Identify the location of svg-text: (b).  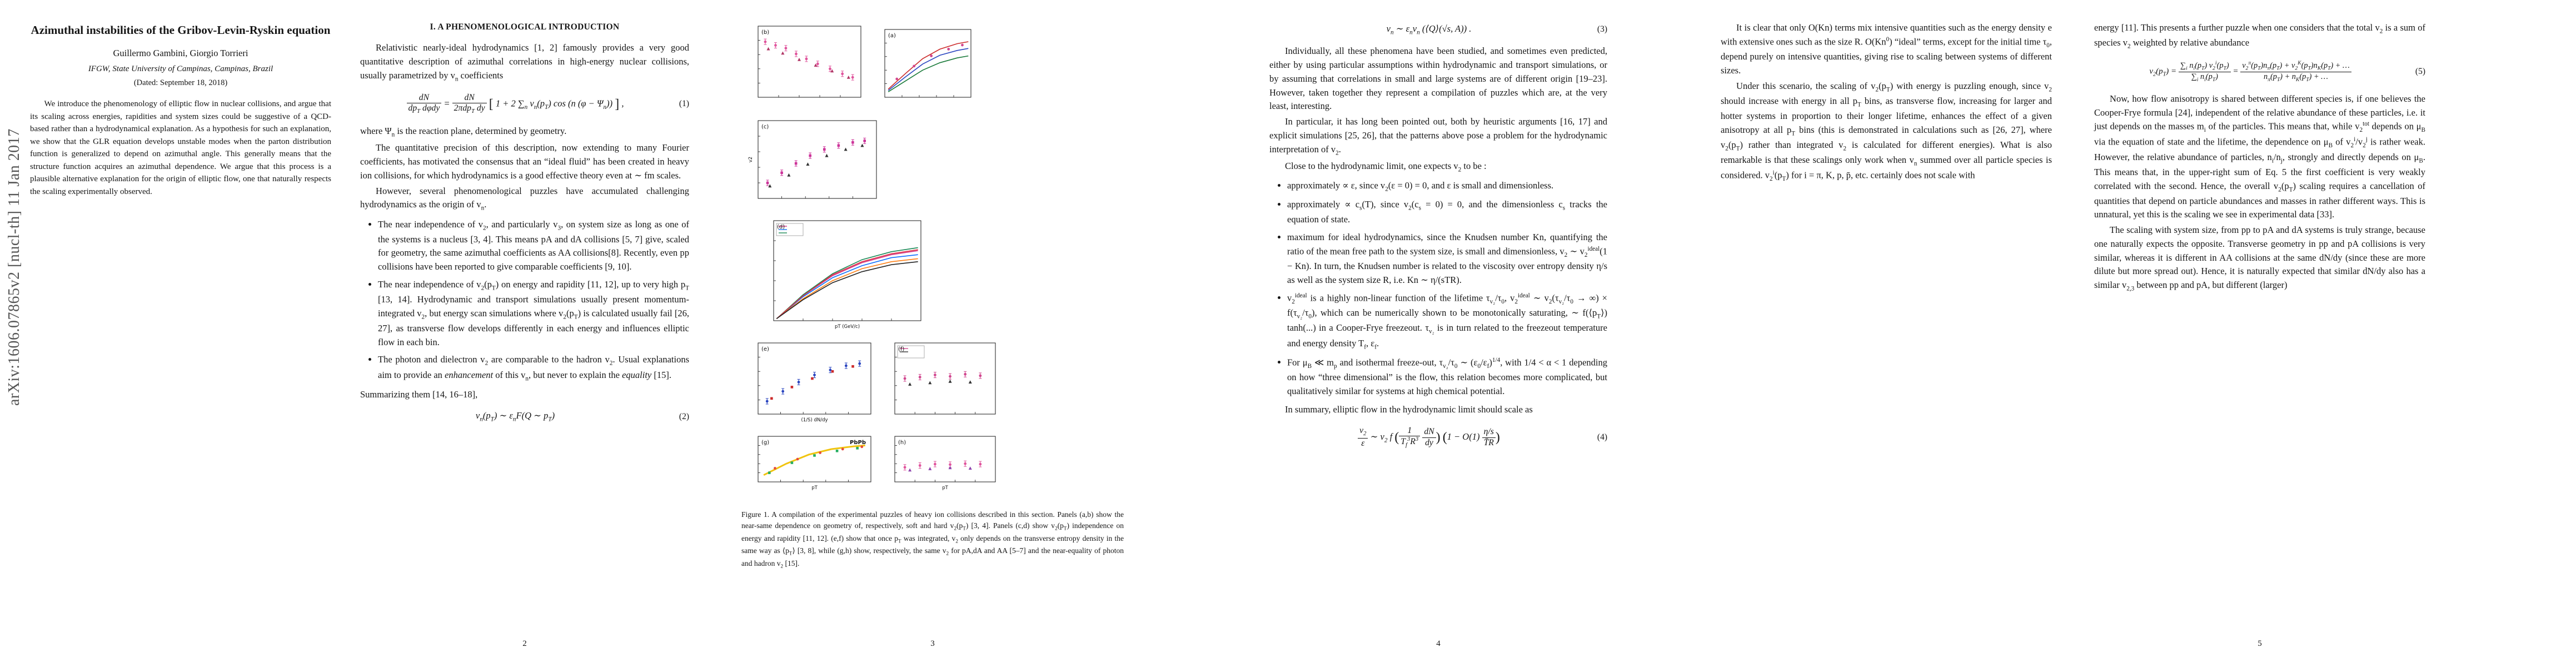
(765, 32).